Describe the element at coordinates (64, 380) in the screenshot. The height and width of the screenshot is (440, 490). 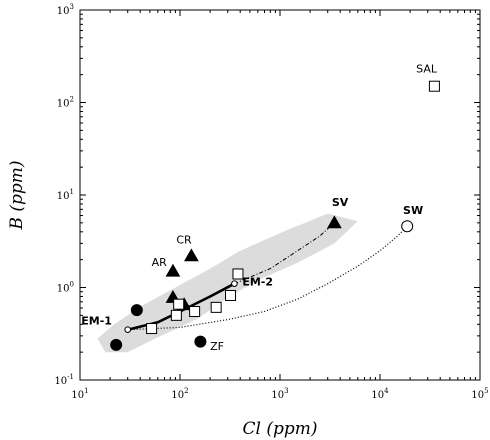
I see `y-tick-label: 10⁻¹` at that location.